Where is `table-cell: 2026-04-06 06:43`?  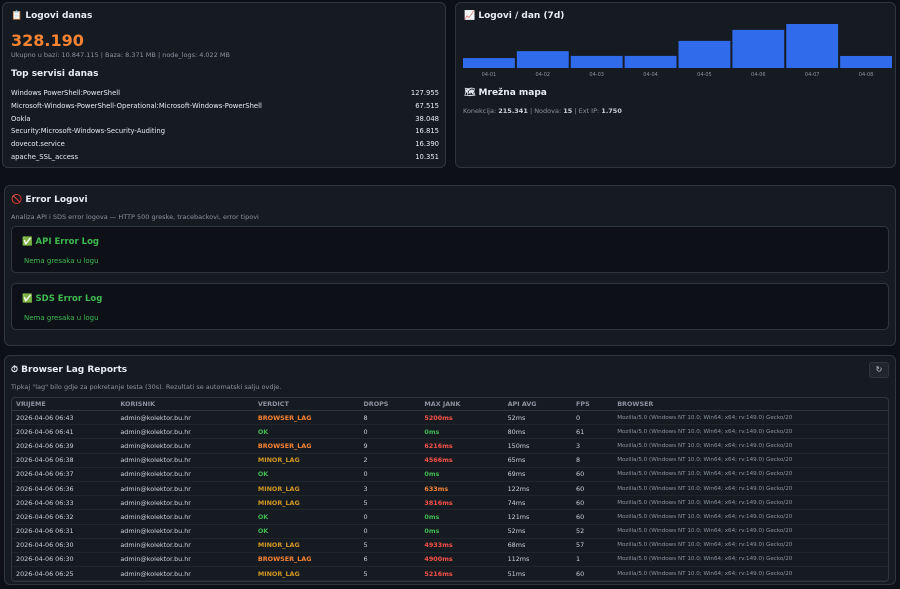 table-cell: 2026-04-06 06:43 is located at coordinates (64, 418).